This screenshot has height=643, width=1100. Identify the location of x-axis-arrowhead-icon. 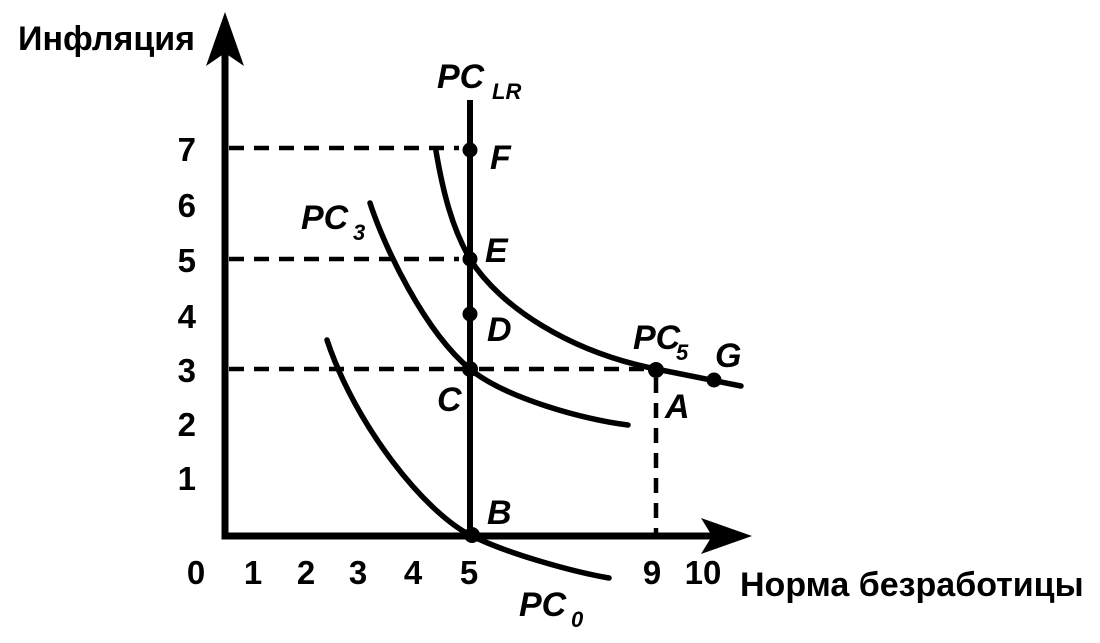
(726, 536).